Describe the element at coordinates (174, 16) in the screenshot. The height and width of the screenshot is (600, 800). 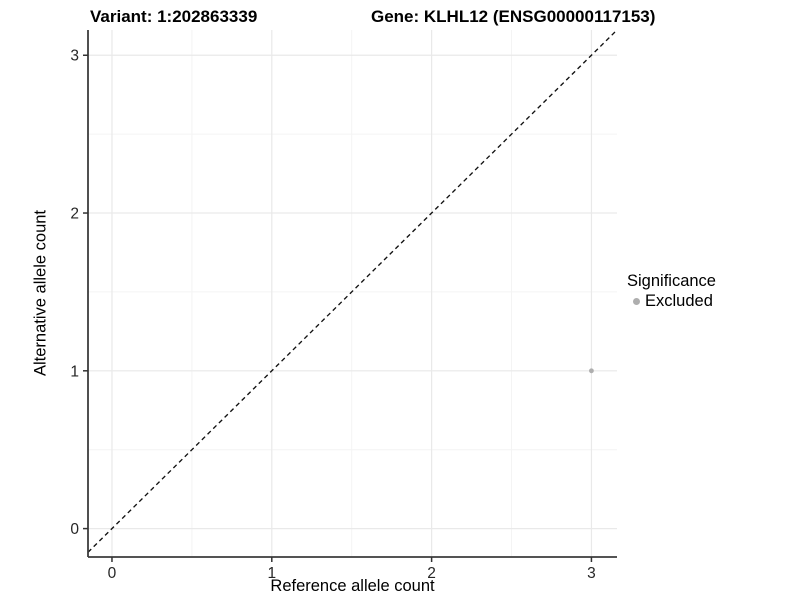
I see `variant-title: Variant: 1:202863339` at that location.